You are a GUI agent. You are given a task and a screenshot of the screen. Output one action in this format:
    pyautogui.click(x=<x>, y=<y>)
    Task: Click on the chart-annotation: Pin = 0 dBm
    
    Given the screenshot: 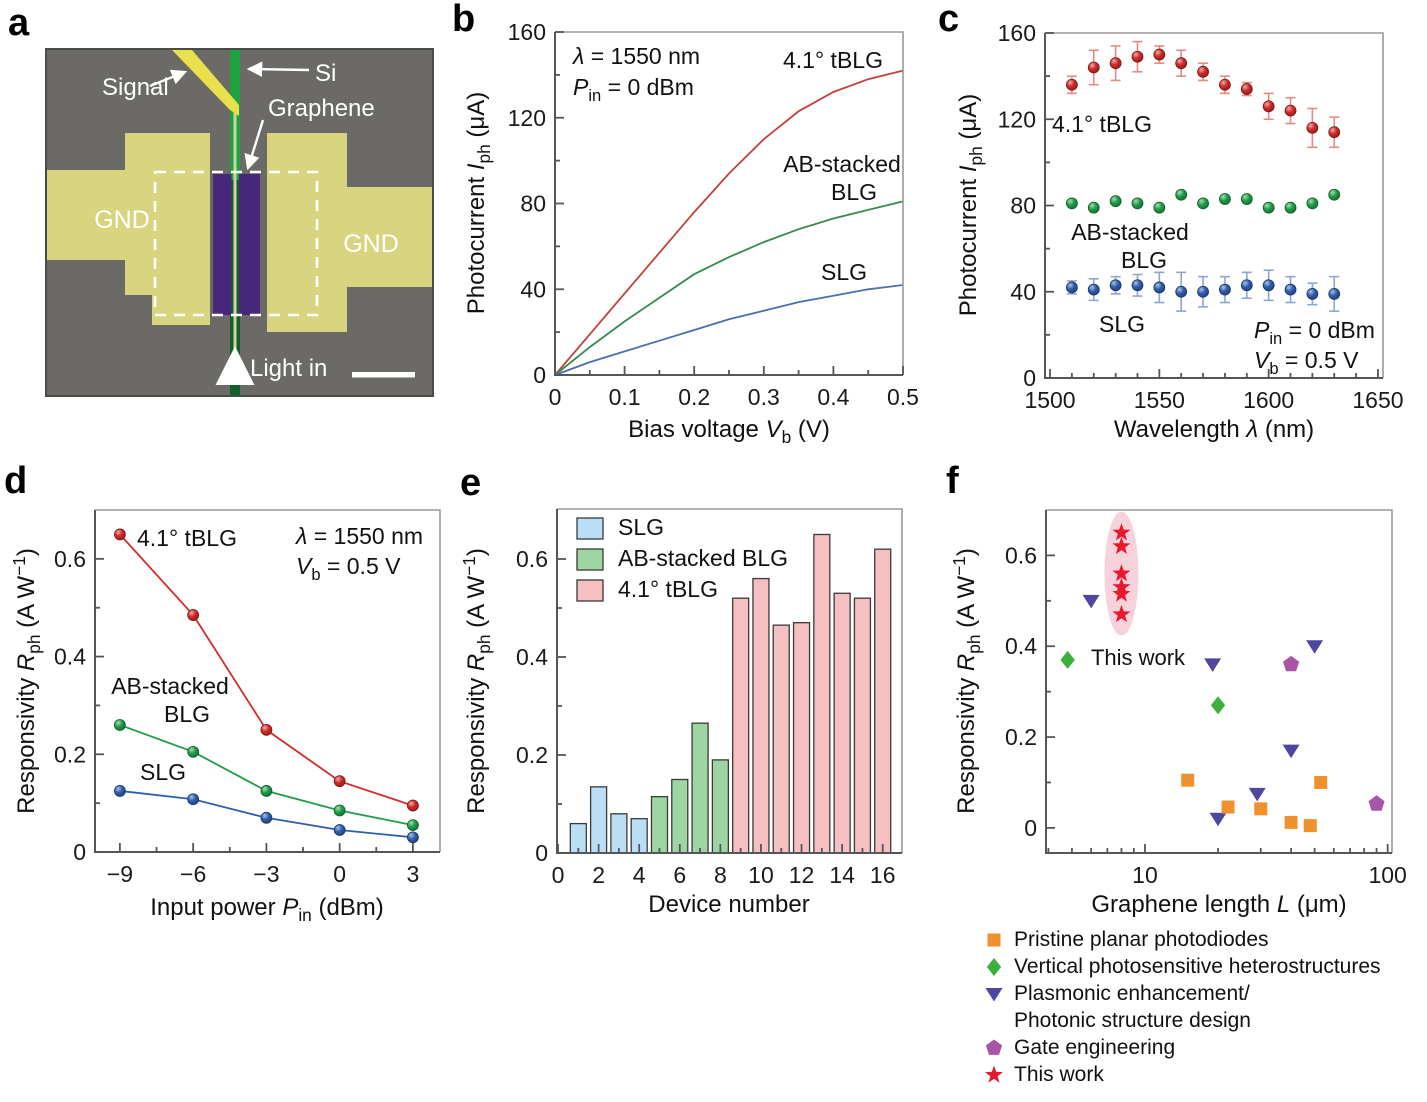 What is the action you would take?
    pyautogui.click(x=1314, y=332)
    